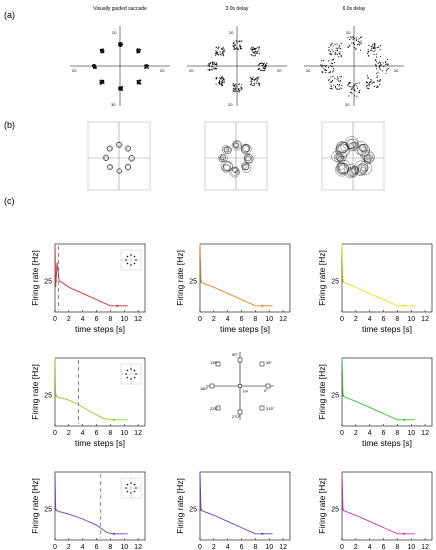 This screenshot has width=436, height=550. What do you see at coordinates (411, 433) in the screenshot?
I see `x-tick-label: 10` at bounding box center [411, 433].